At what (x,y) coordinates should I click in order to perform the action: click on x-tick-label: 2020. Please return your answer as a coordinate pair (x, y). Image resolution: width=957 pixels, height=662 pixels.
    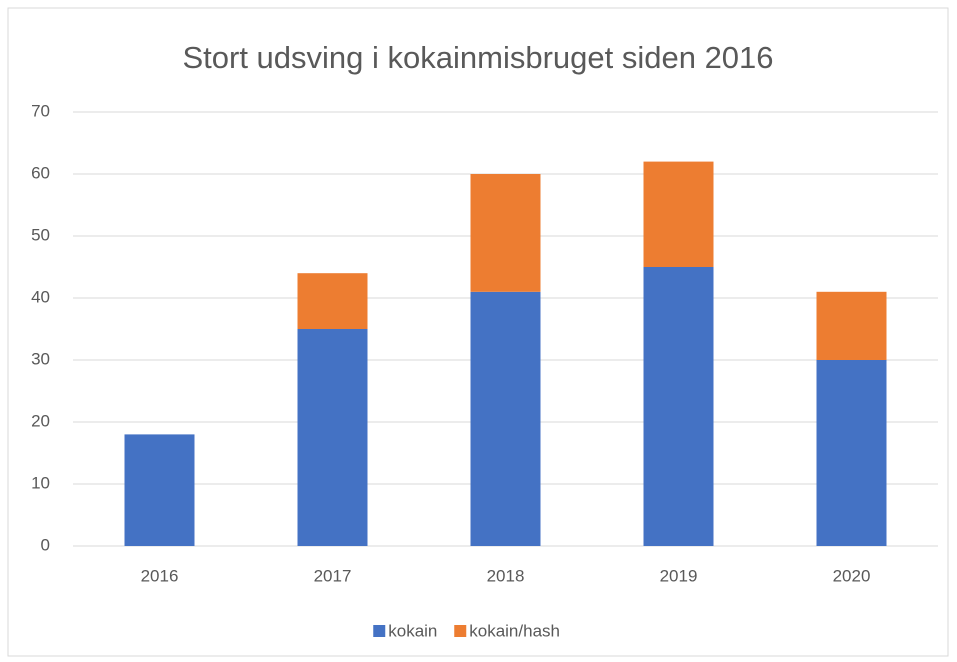
    Looking at the image, I should click on (852, 575).